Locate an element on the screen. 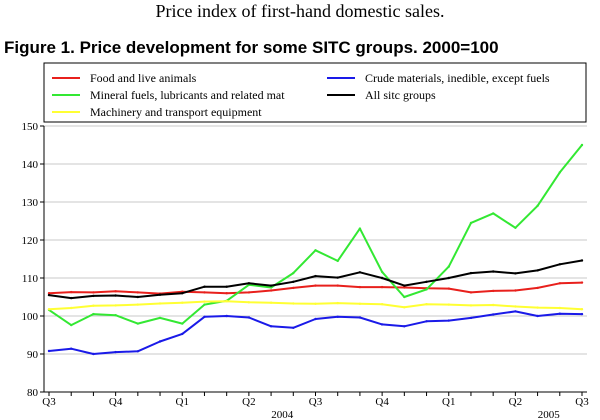 The width and height of the screenshot is (600, 420). x-quarter-label: Q2 is located at coordinates (248, 402).